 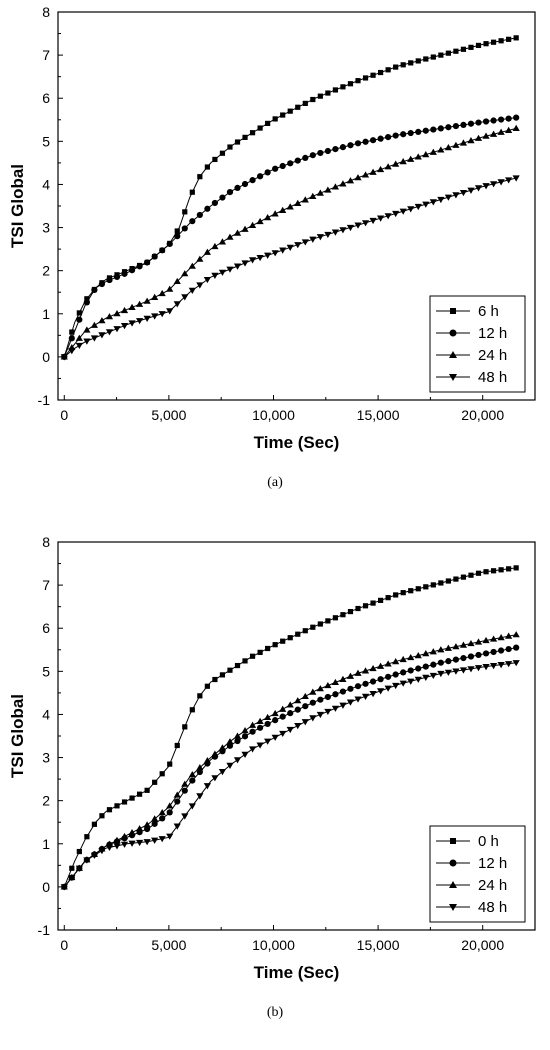 I want to click on x-tick-label: 15,000, so click(x=378, y=415).